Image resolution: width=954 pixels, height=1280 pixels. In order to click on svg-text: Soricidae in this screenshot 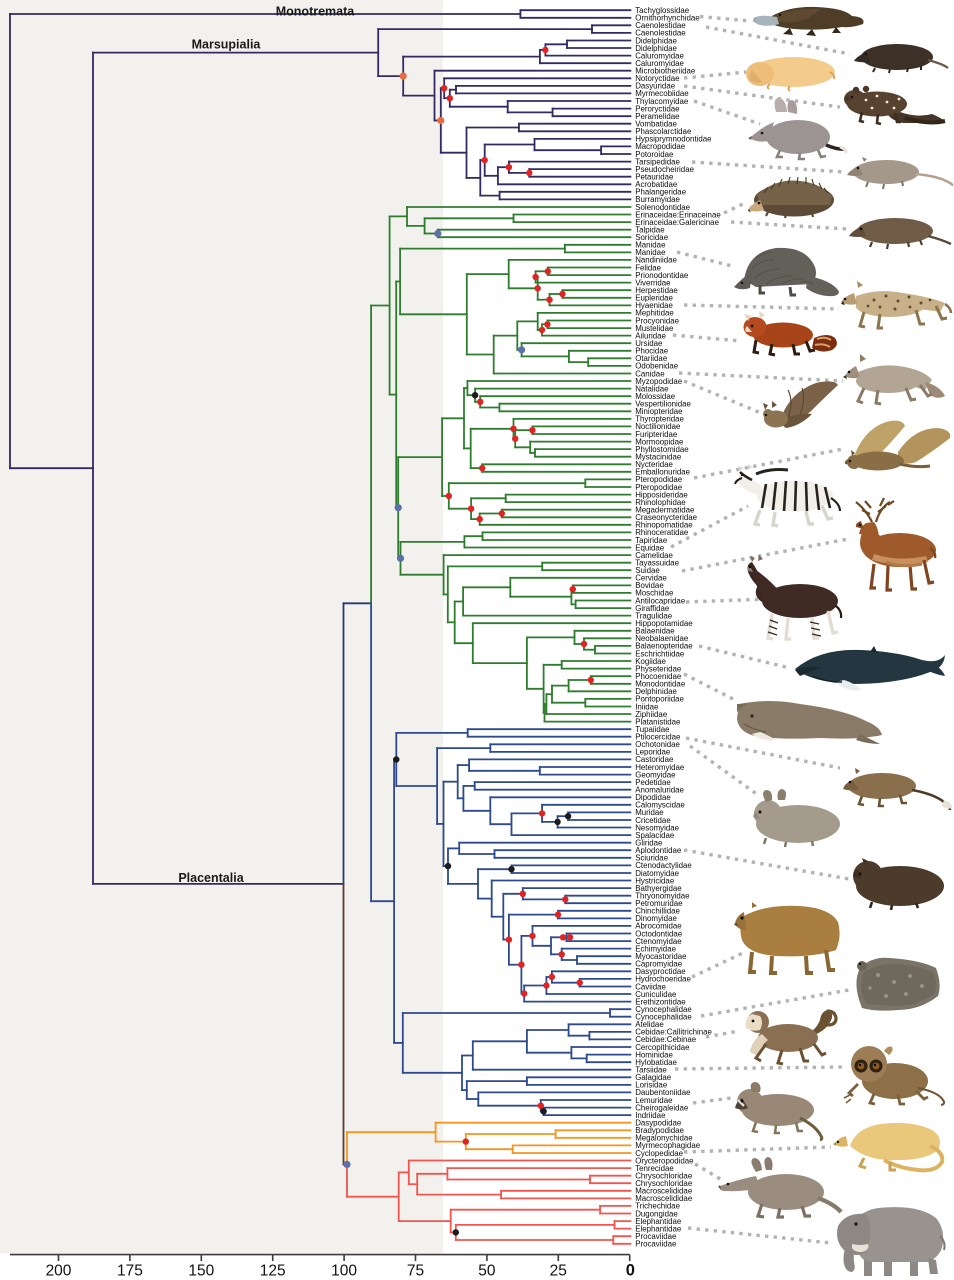, I will do `click(652, 237)`.